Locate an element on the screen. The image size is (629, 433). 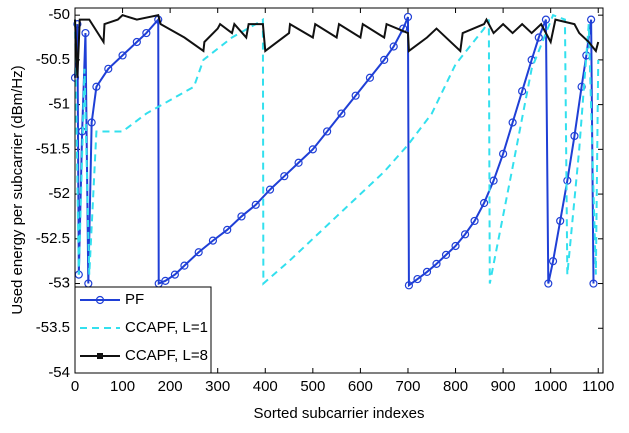
y-tick-label: -53 is located at coordinates (59, 283).